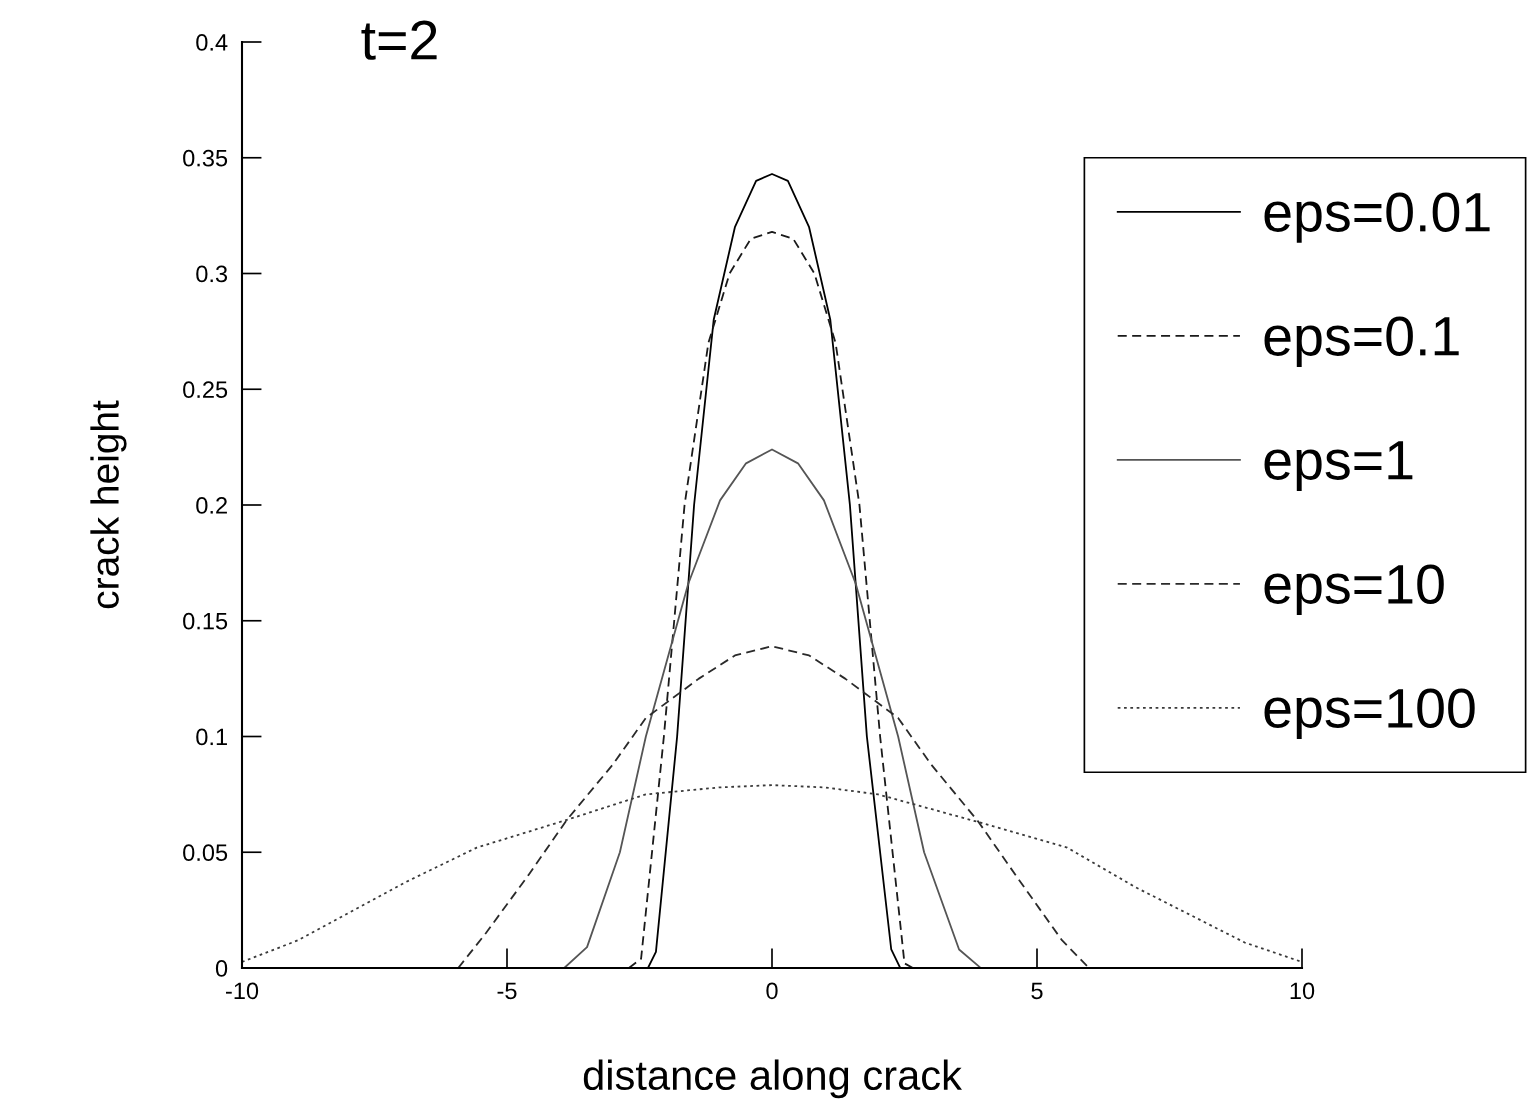 The height and width of the screenshot is (1116, 1539). I want to click on y-tick-label: 0.2, so click(211, 505).